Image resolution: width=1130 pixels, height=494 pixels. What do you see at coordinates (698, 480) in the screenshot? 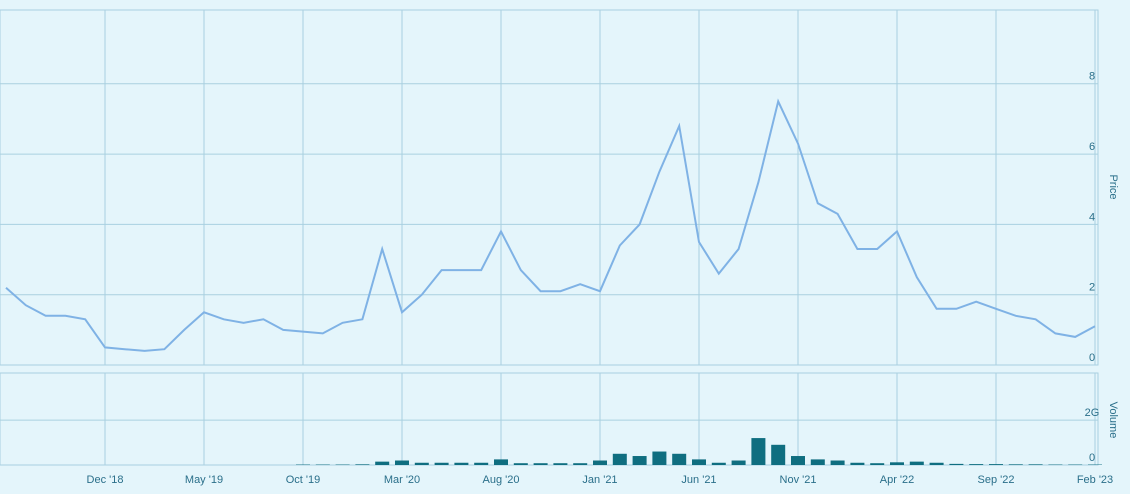
I see `x-tick-label: Jun '21` at bounding box center [698, 480].